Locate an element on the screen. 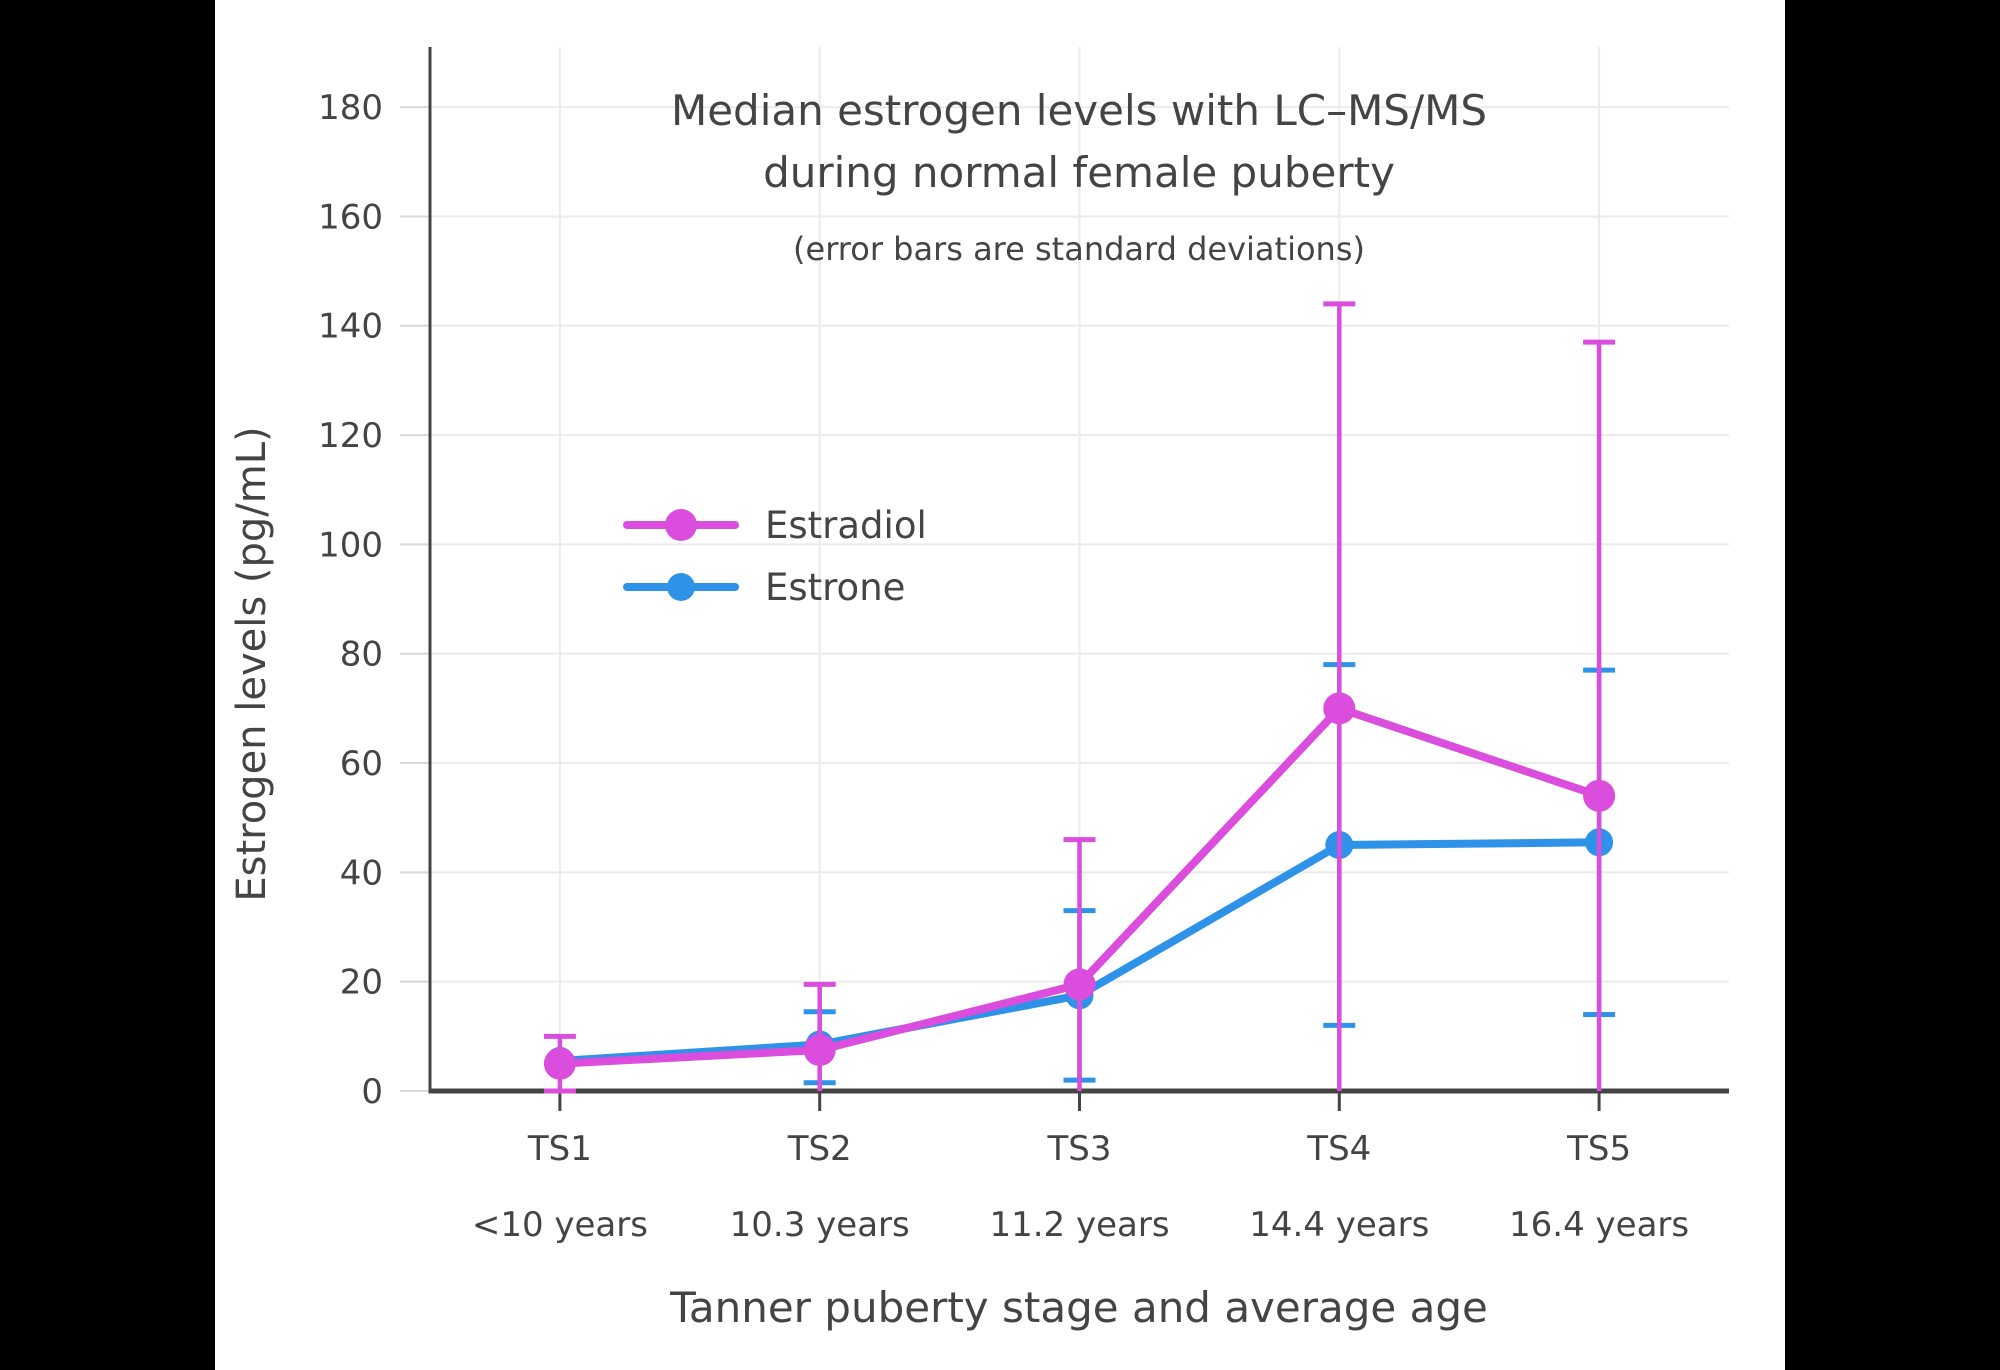  letterbox-left is located at coordinates (107, 685).